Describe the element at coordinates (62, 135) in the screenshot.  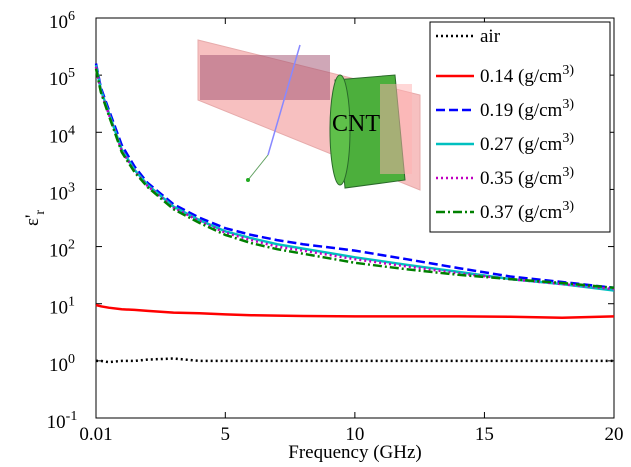
I see `y-tick-label: 10⁴` at that location.